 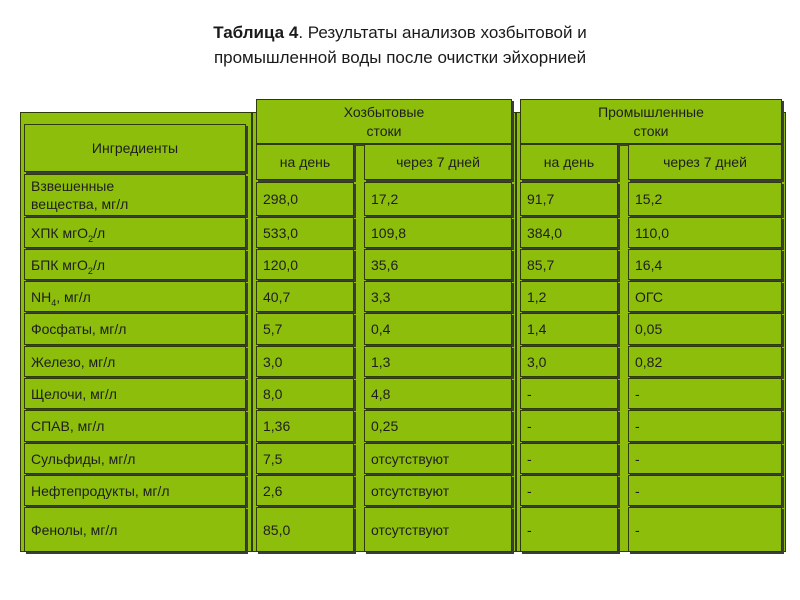 What do you see at coordinates (442, 32) in the screenshot?
I see `title-rest: . Результаты анализов хозбытовой и` at bounding box center [442, 32].